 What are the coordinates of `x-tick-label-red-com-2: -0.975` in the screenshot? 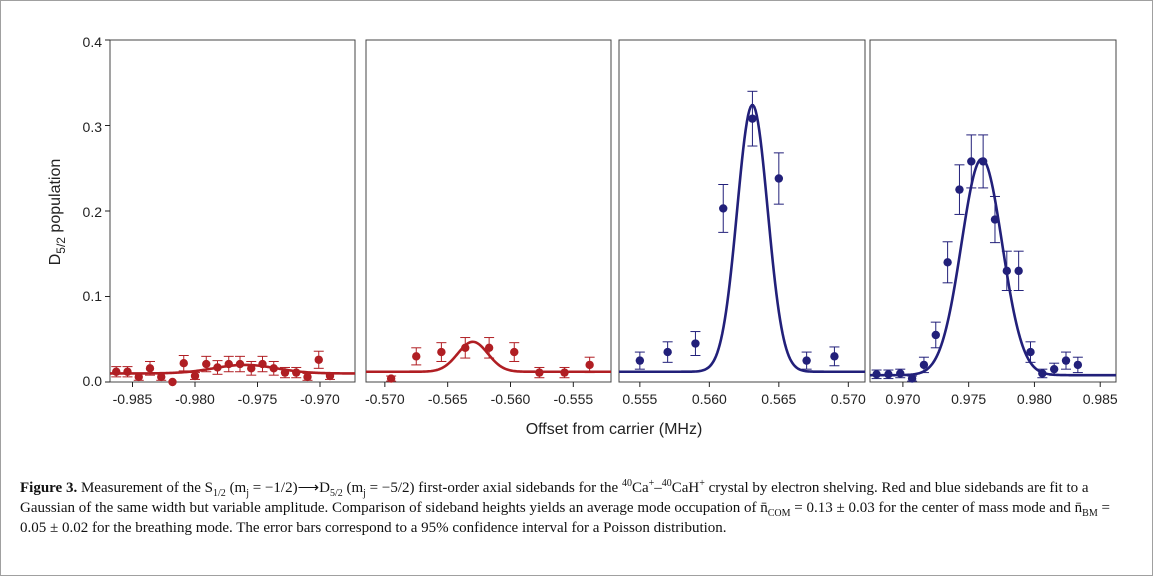 It's located at (258, 399).